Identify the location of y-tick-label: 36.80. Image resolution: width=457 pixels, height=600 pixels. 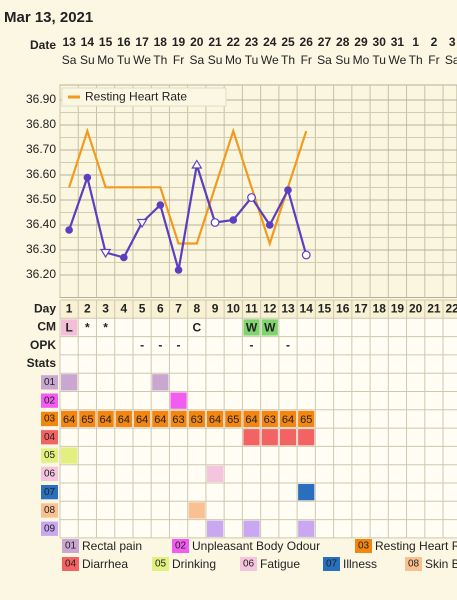
(41, 124).